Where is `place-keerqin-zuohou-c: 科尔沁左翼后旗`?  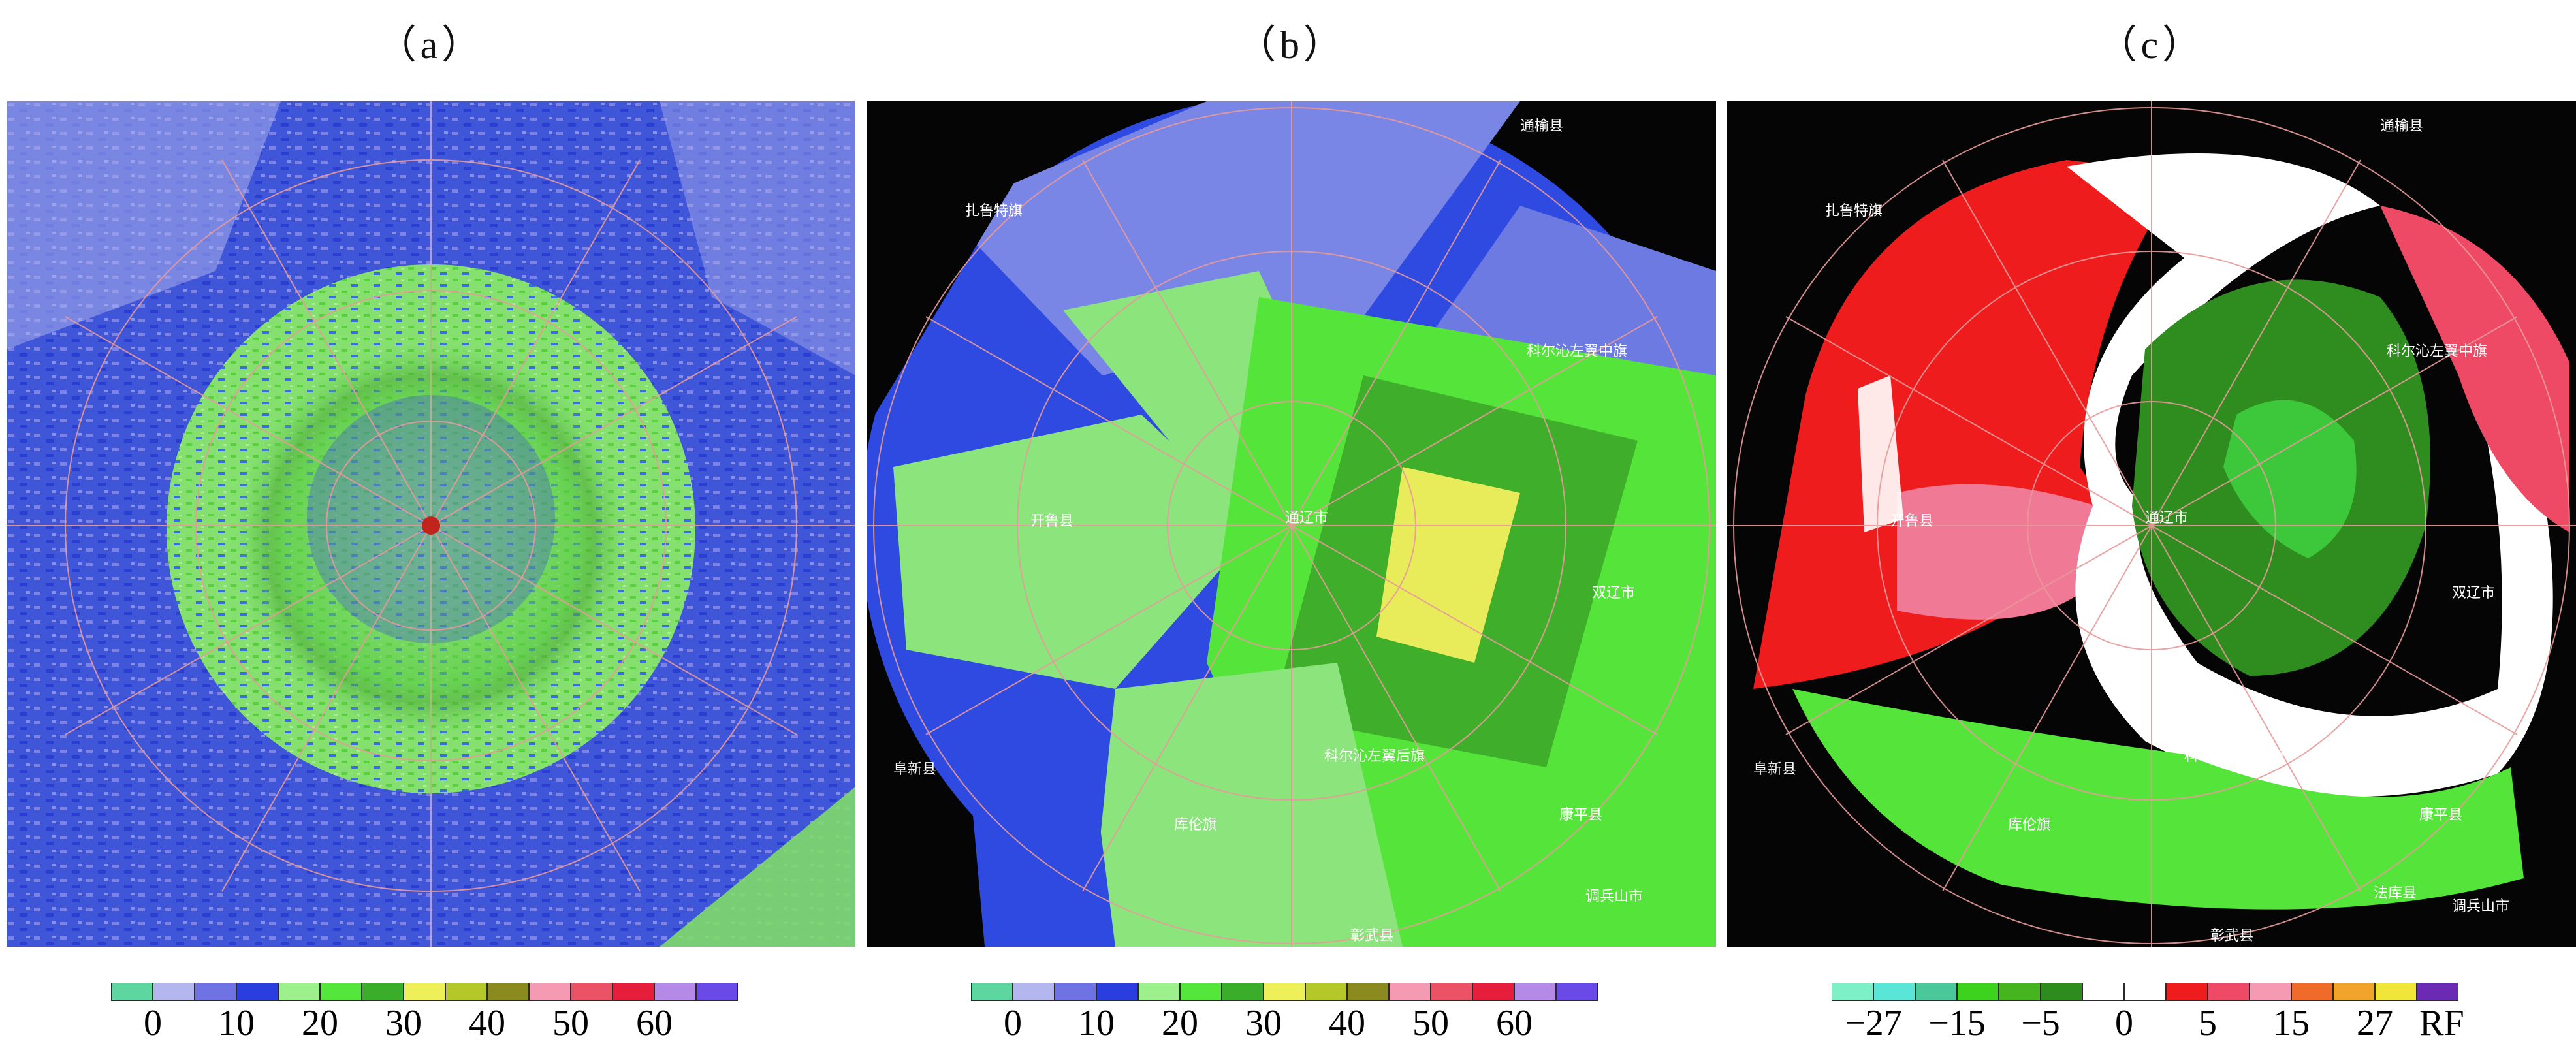
place-keerqin-zuohou-c: 科尔沁左翼后旗 is located at coordinates (2234, 756).